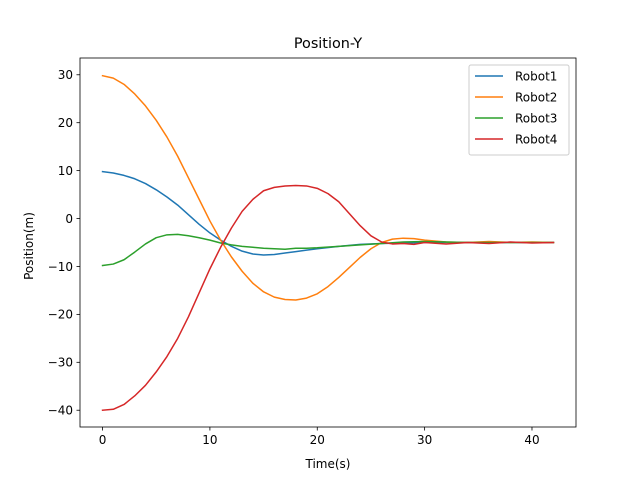  I want to click on y-tick-label: 30, so click(65, 75).